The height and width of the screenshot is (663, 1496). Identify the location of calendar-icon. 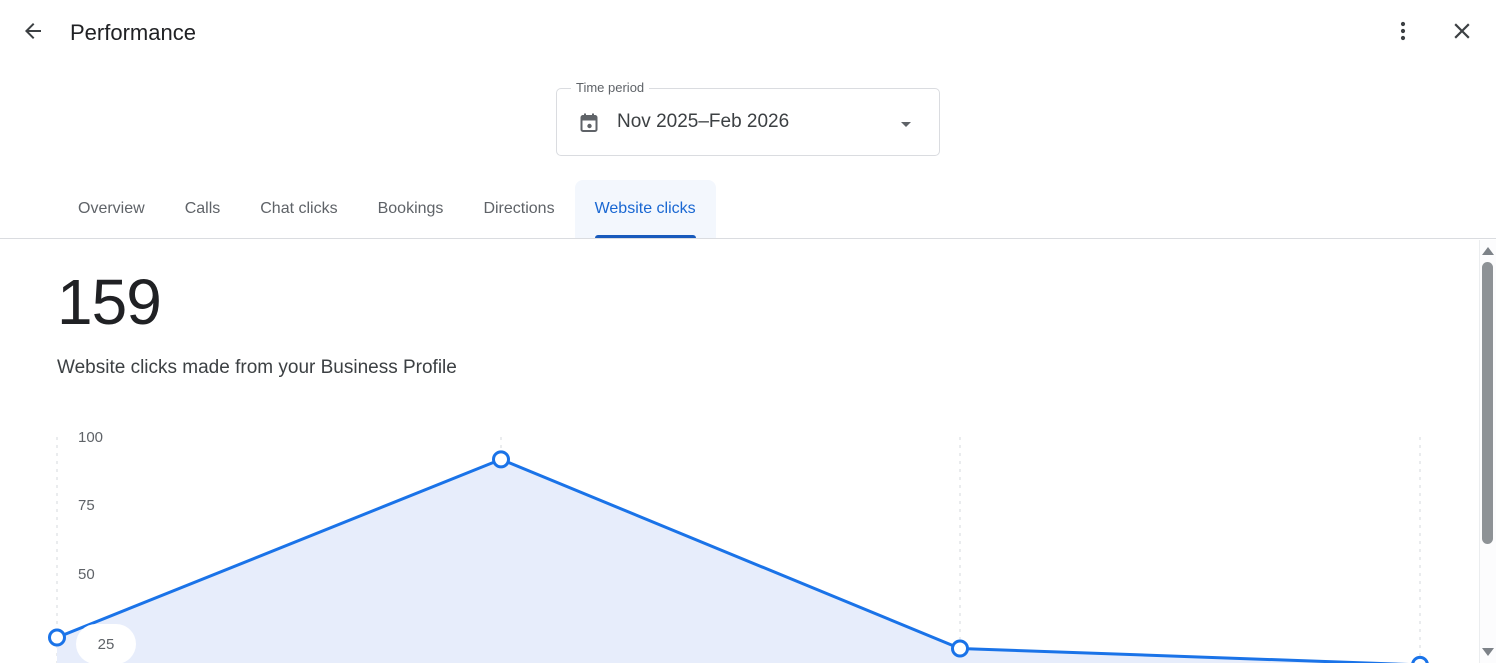
(589, 123).